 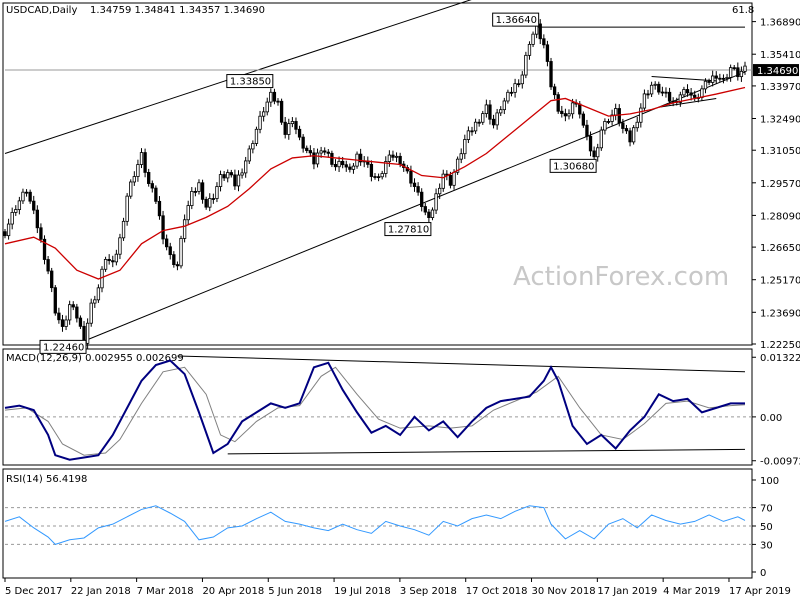 I want to click on price-tick-label: 1.23690, so click(x=780, y=313).